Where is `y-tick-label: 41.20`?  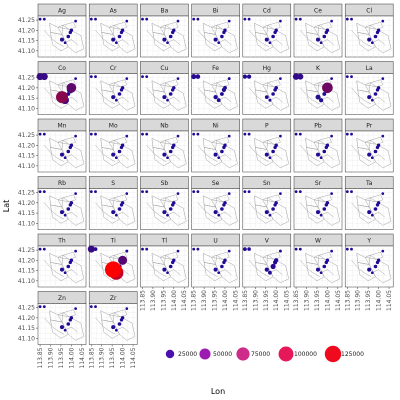
y-tick-label: 41.20 is located at coordinates (26, 260).